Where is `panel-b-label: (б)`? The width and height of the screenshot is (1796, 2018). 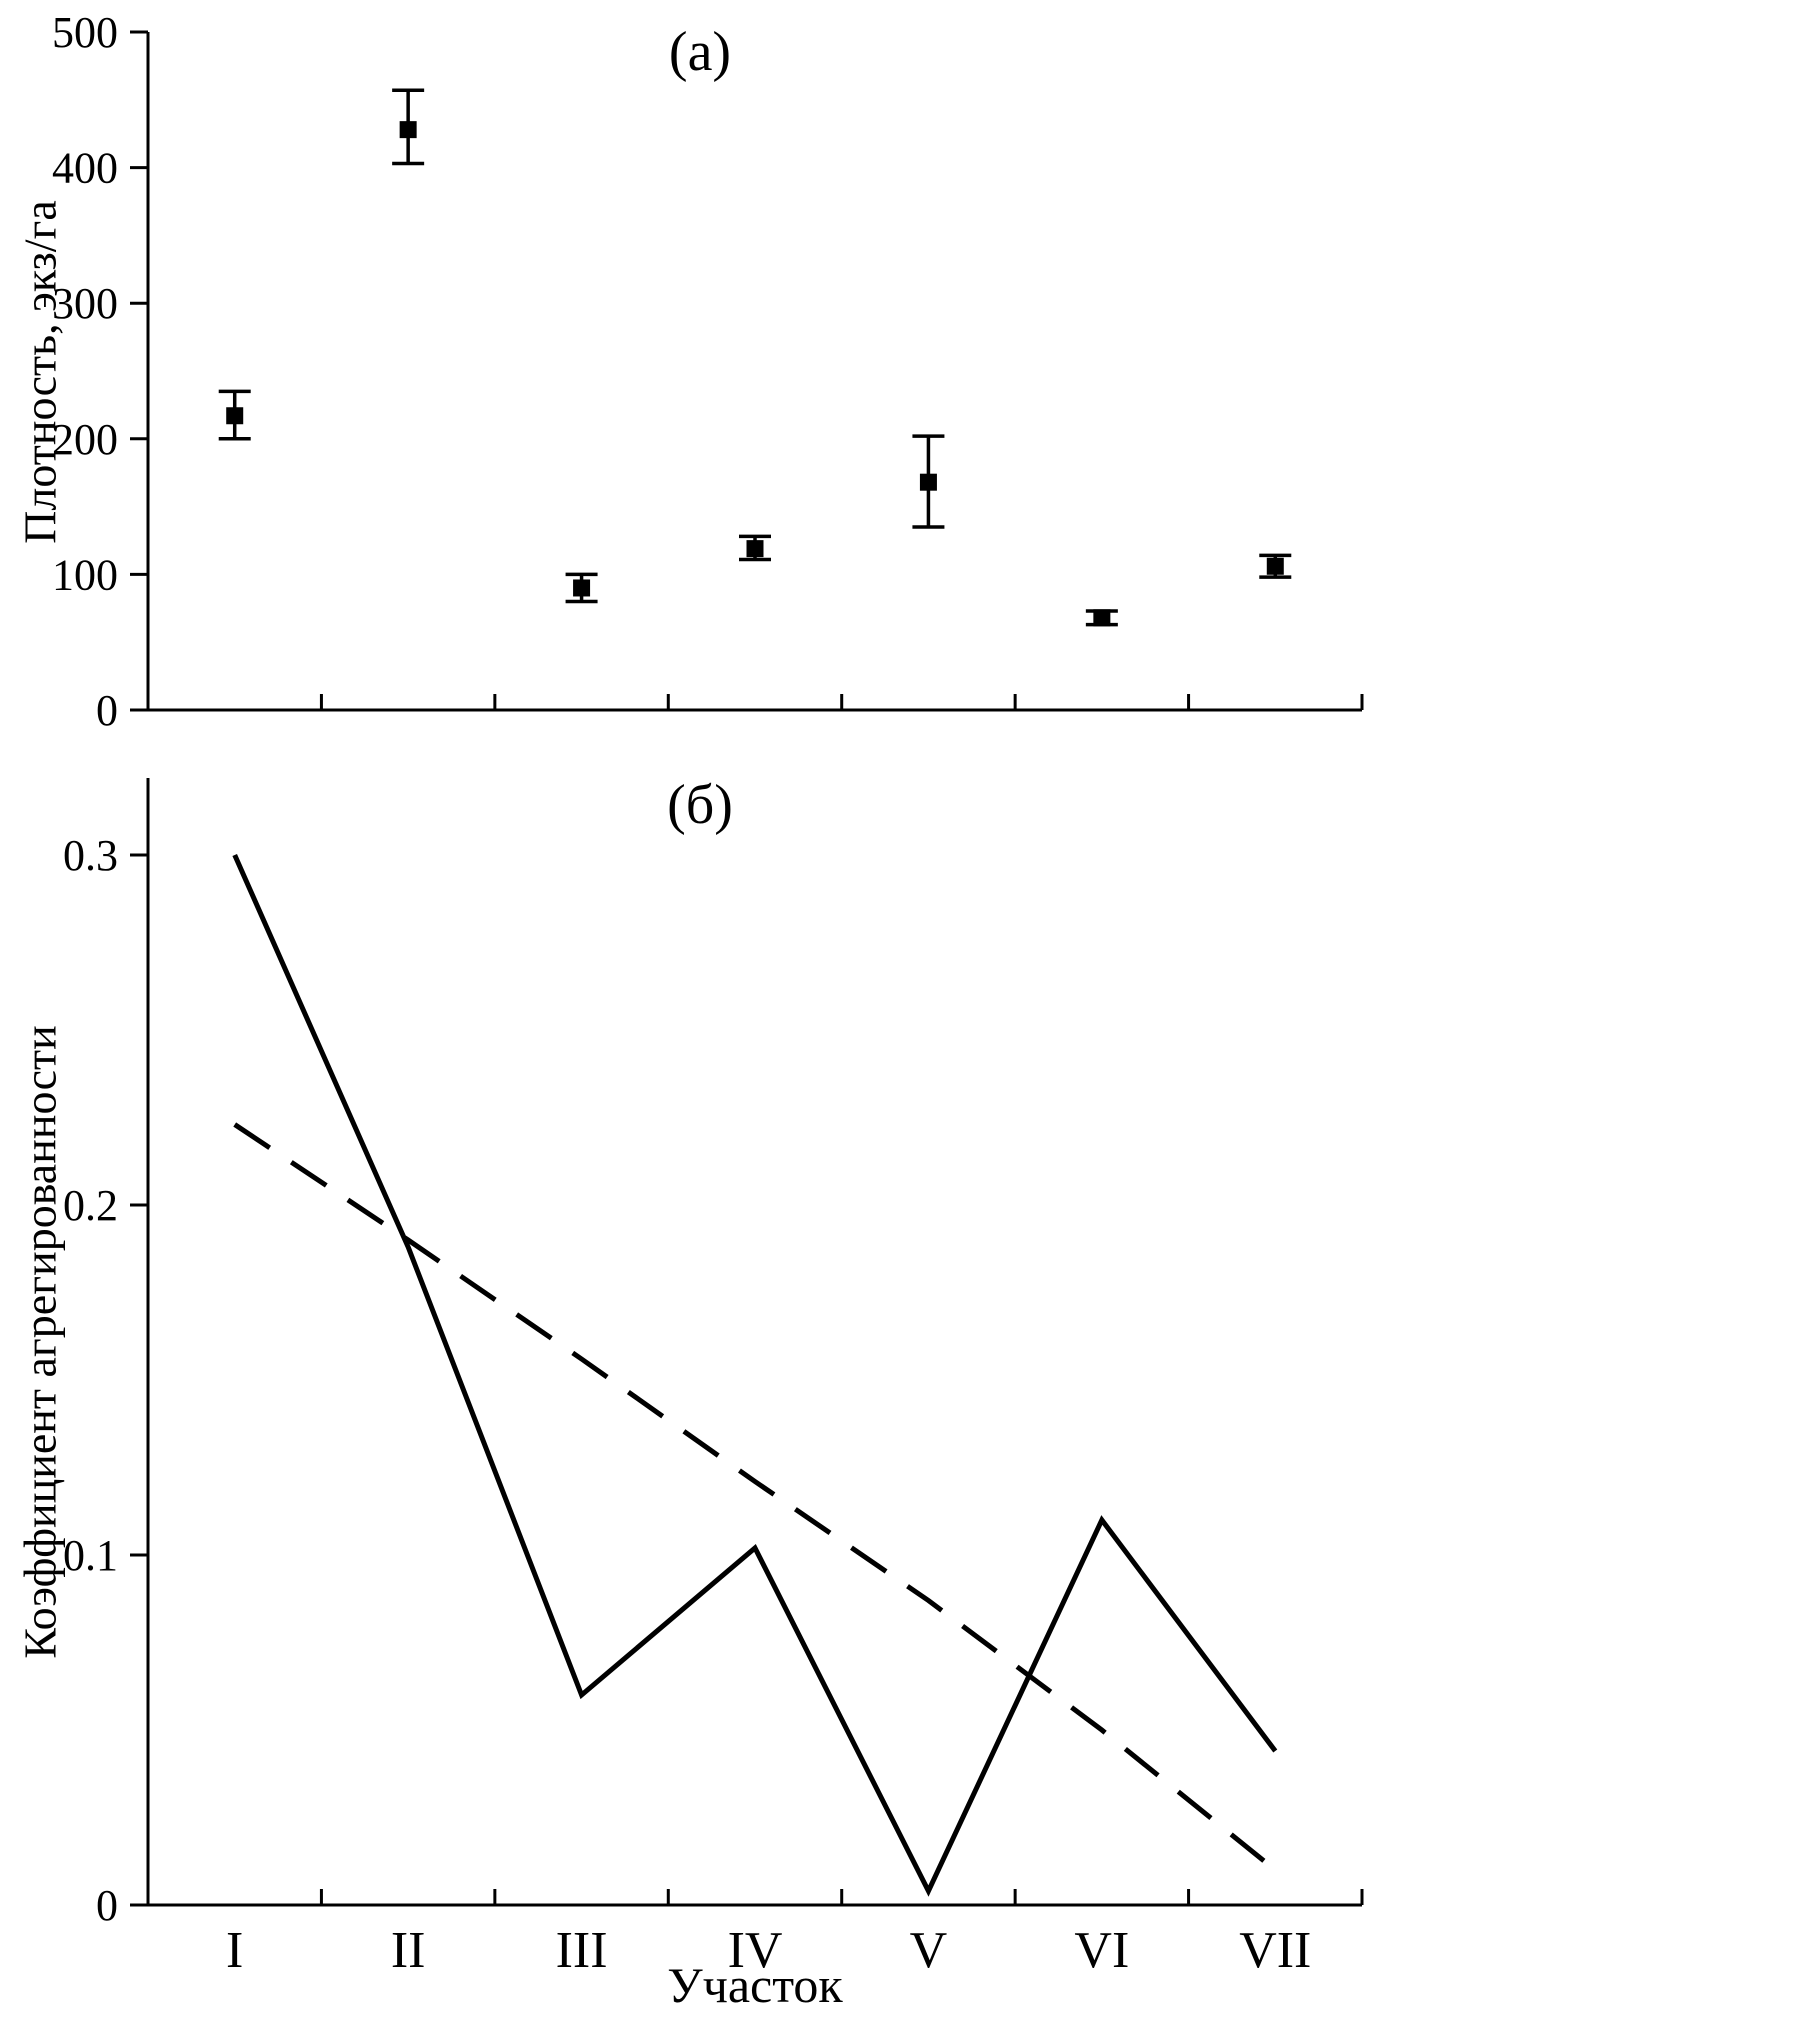
panel-b-label: (б) is located at coordinates (700, 805).